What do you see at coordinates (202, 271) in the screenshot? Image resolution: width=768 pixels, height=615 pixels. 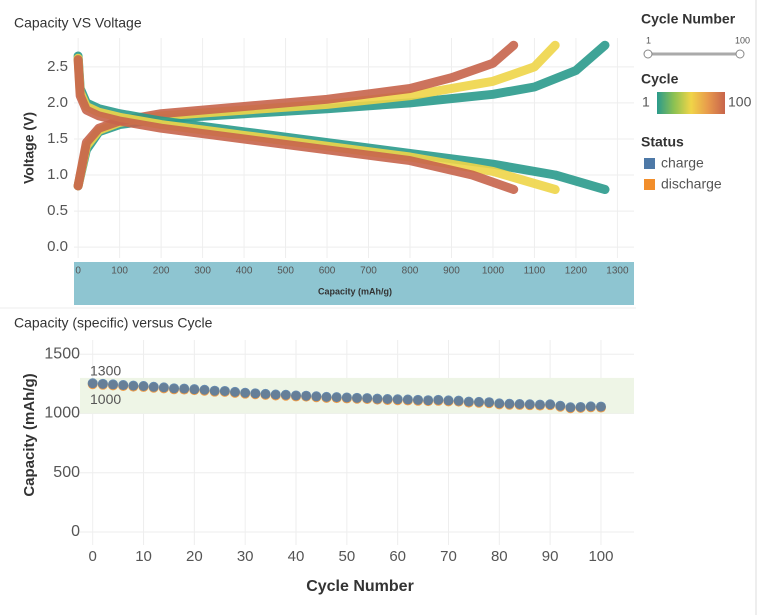 I see `x-tick-label: 300` at bounding box center [202, 271].